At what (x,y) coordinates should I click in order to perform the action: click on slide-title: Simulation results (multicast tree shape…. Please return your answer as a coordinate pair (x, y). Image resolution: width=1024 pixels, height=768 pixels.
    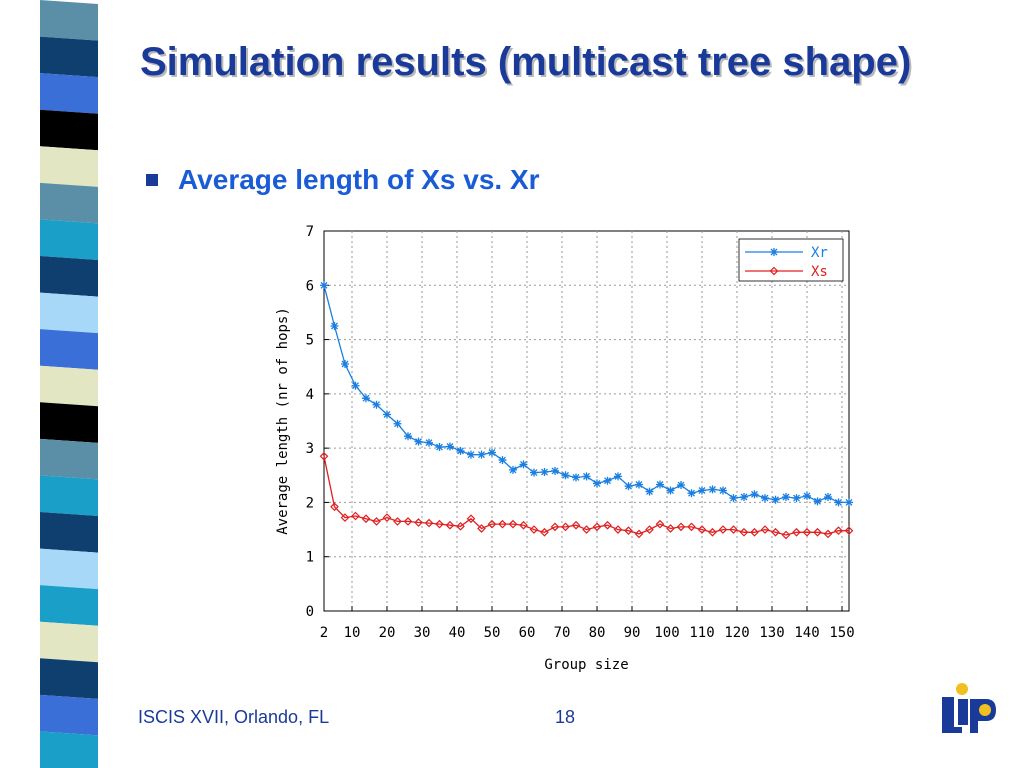
    Looking at the image, I should click on (526, 62).